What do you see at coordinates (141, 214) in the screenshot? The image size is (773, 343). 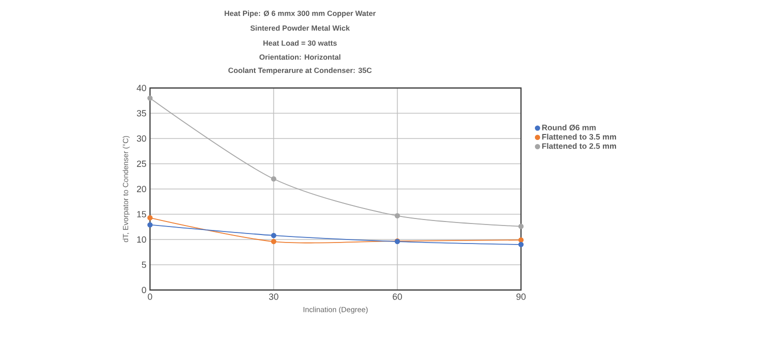 I see `y-tick-label: 15` at bounding box center [141, 214].